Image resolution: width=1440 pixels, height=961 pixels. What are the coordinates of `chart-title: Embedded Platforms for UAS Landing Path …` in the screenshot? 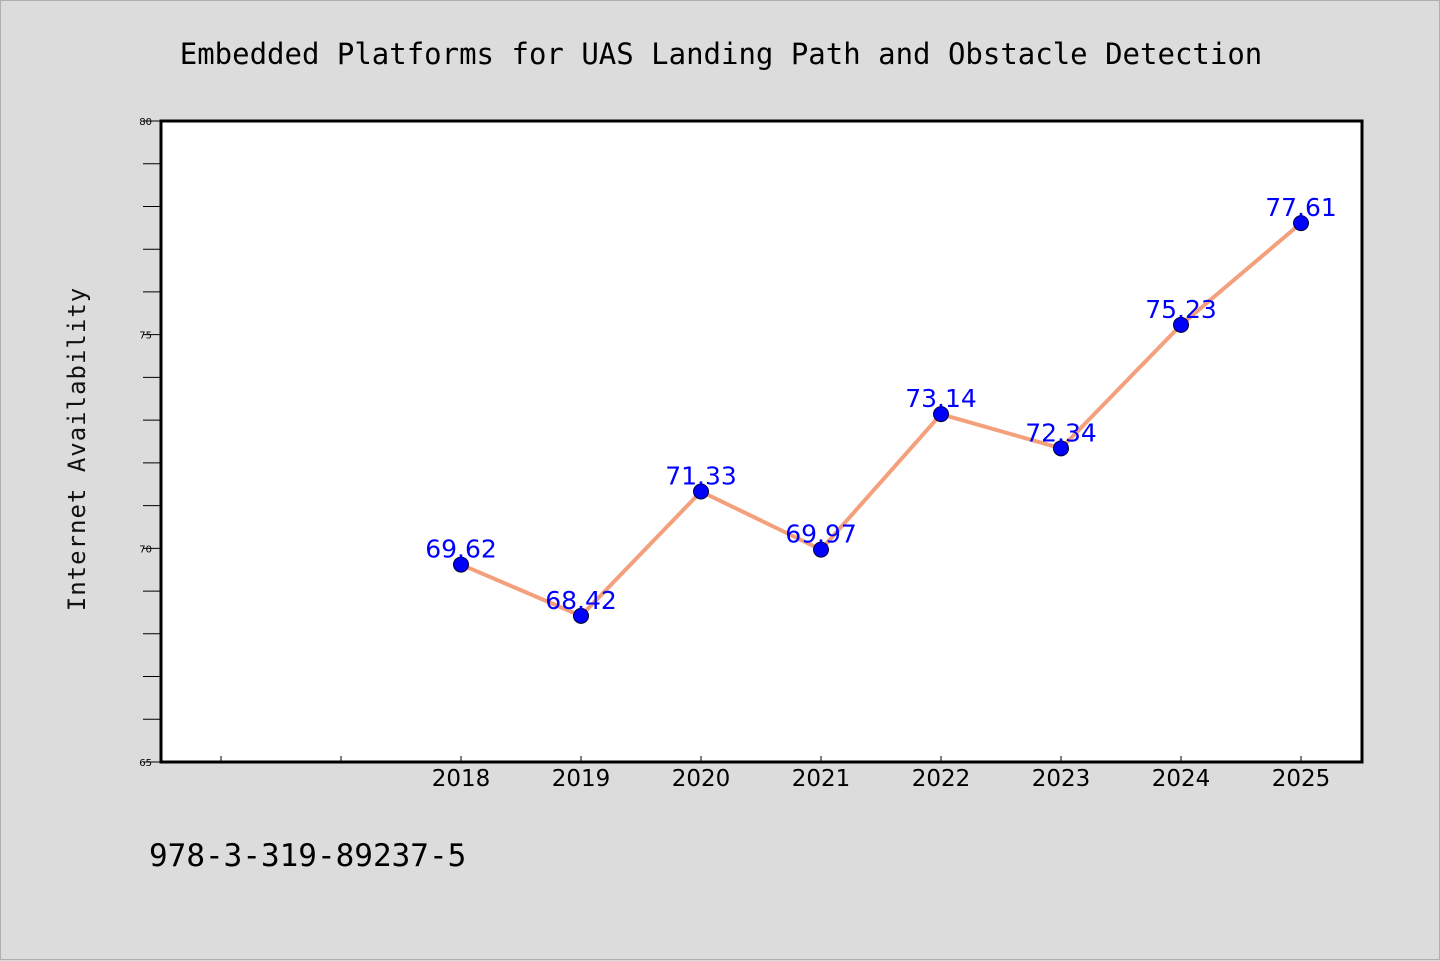 It's located at (721, 54).